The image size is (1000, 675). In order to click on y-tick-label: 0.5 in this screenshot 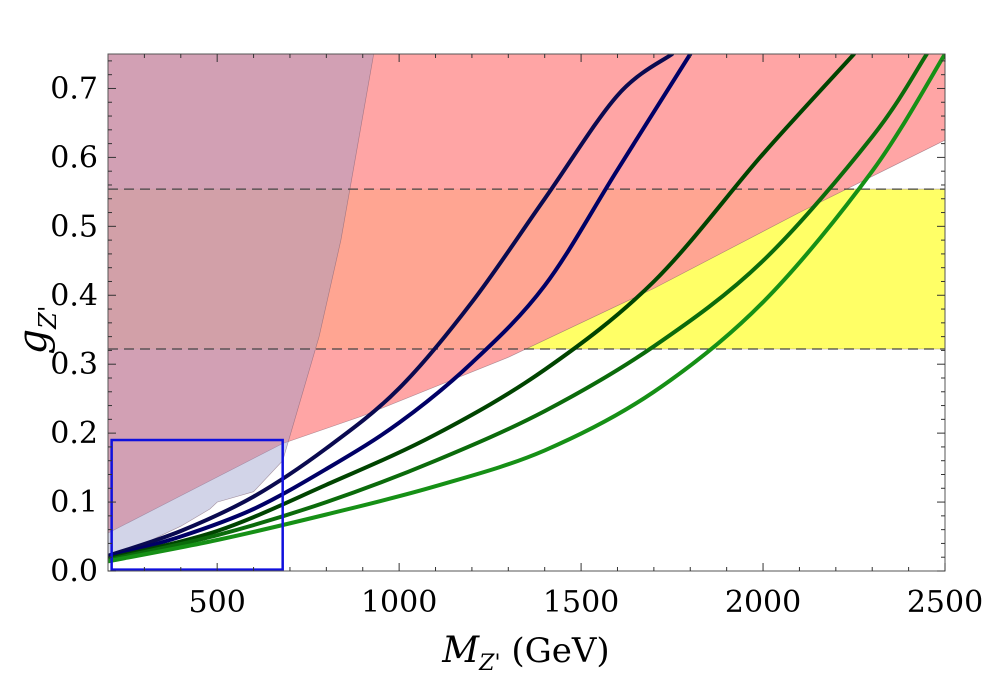, I will do `click(74, 226)`.